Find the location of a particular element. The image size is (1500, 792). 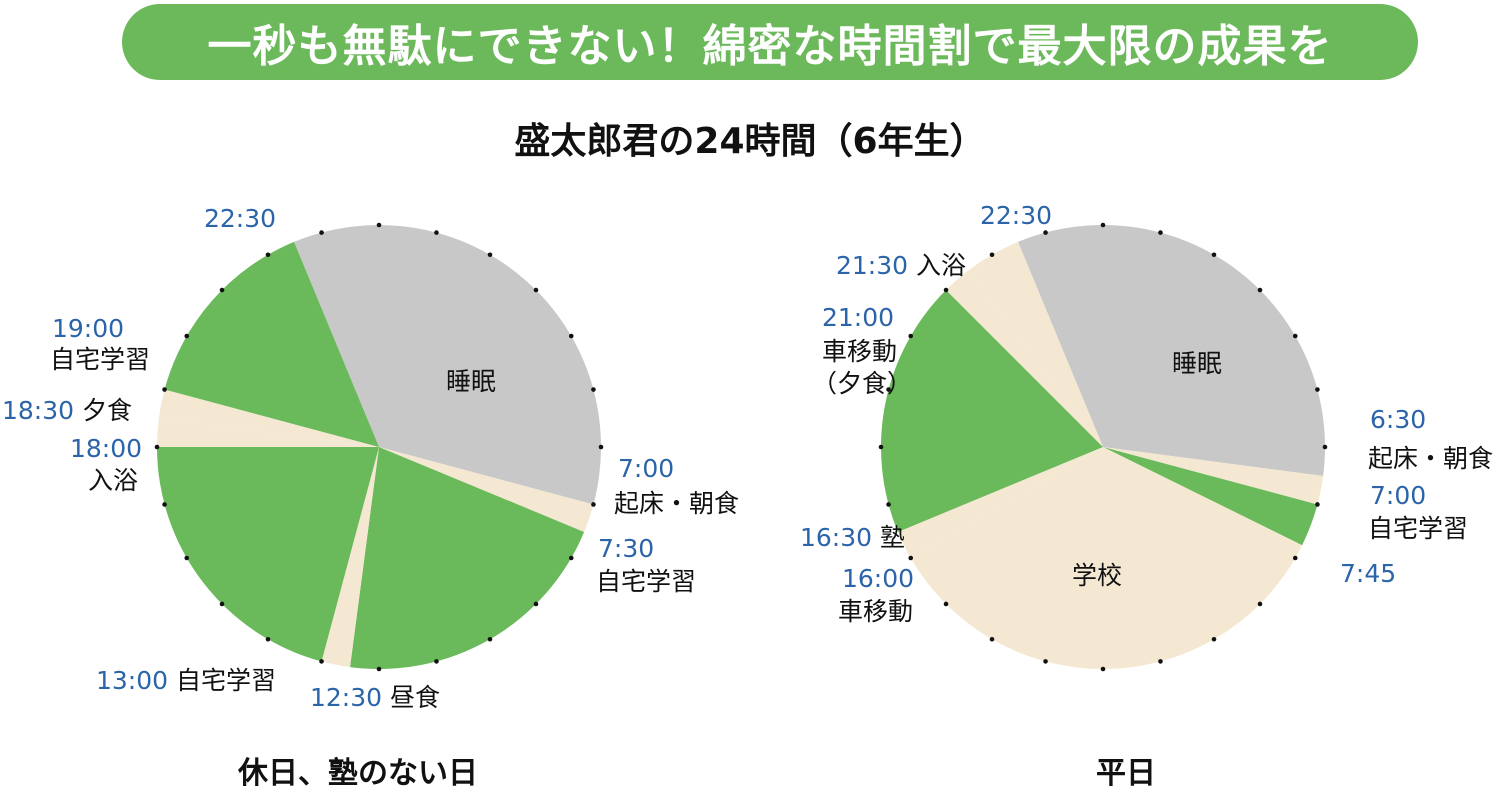

segment-label: 塾 is located at coordinates (893, 537).